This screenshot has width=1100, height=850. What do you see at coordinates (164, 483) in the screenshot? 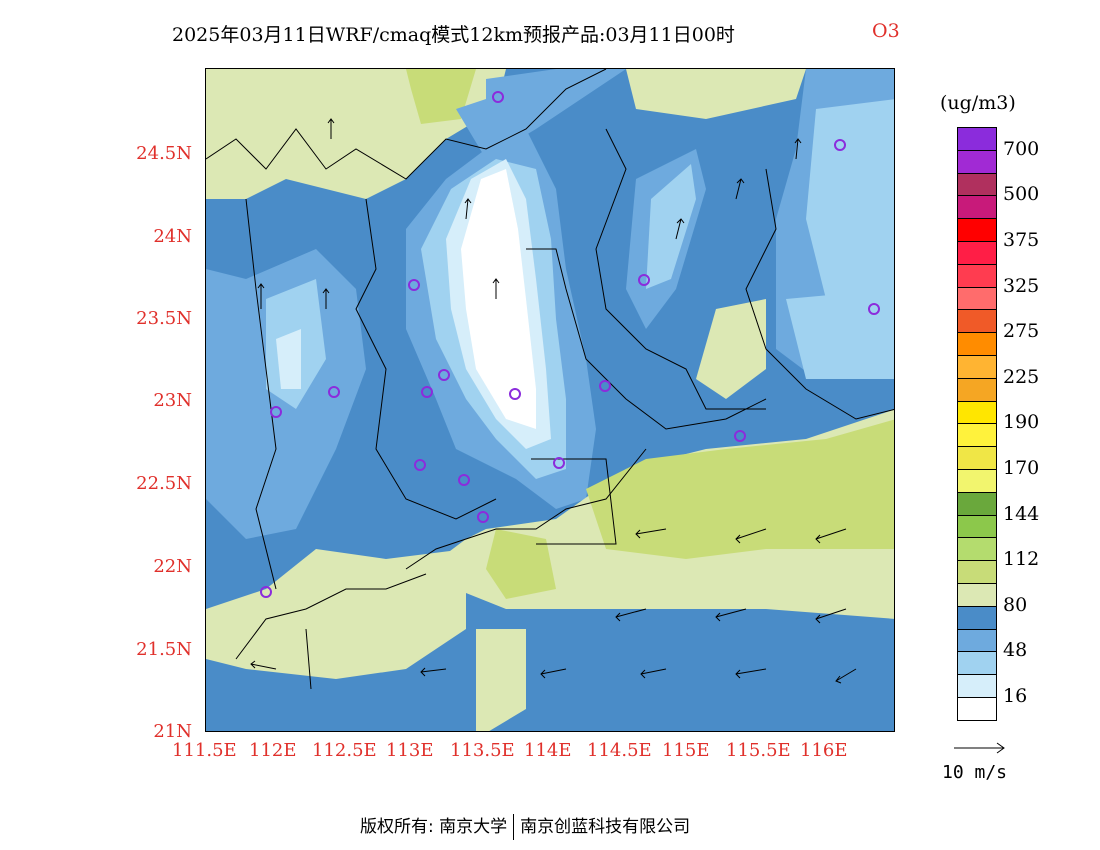
I see `y-label-22-5N: 22.5N` at bounding box center [164, 483].